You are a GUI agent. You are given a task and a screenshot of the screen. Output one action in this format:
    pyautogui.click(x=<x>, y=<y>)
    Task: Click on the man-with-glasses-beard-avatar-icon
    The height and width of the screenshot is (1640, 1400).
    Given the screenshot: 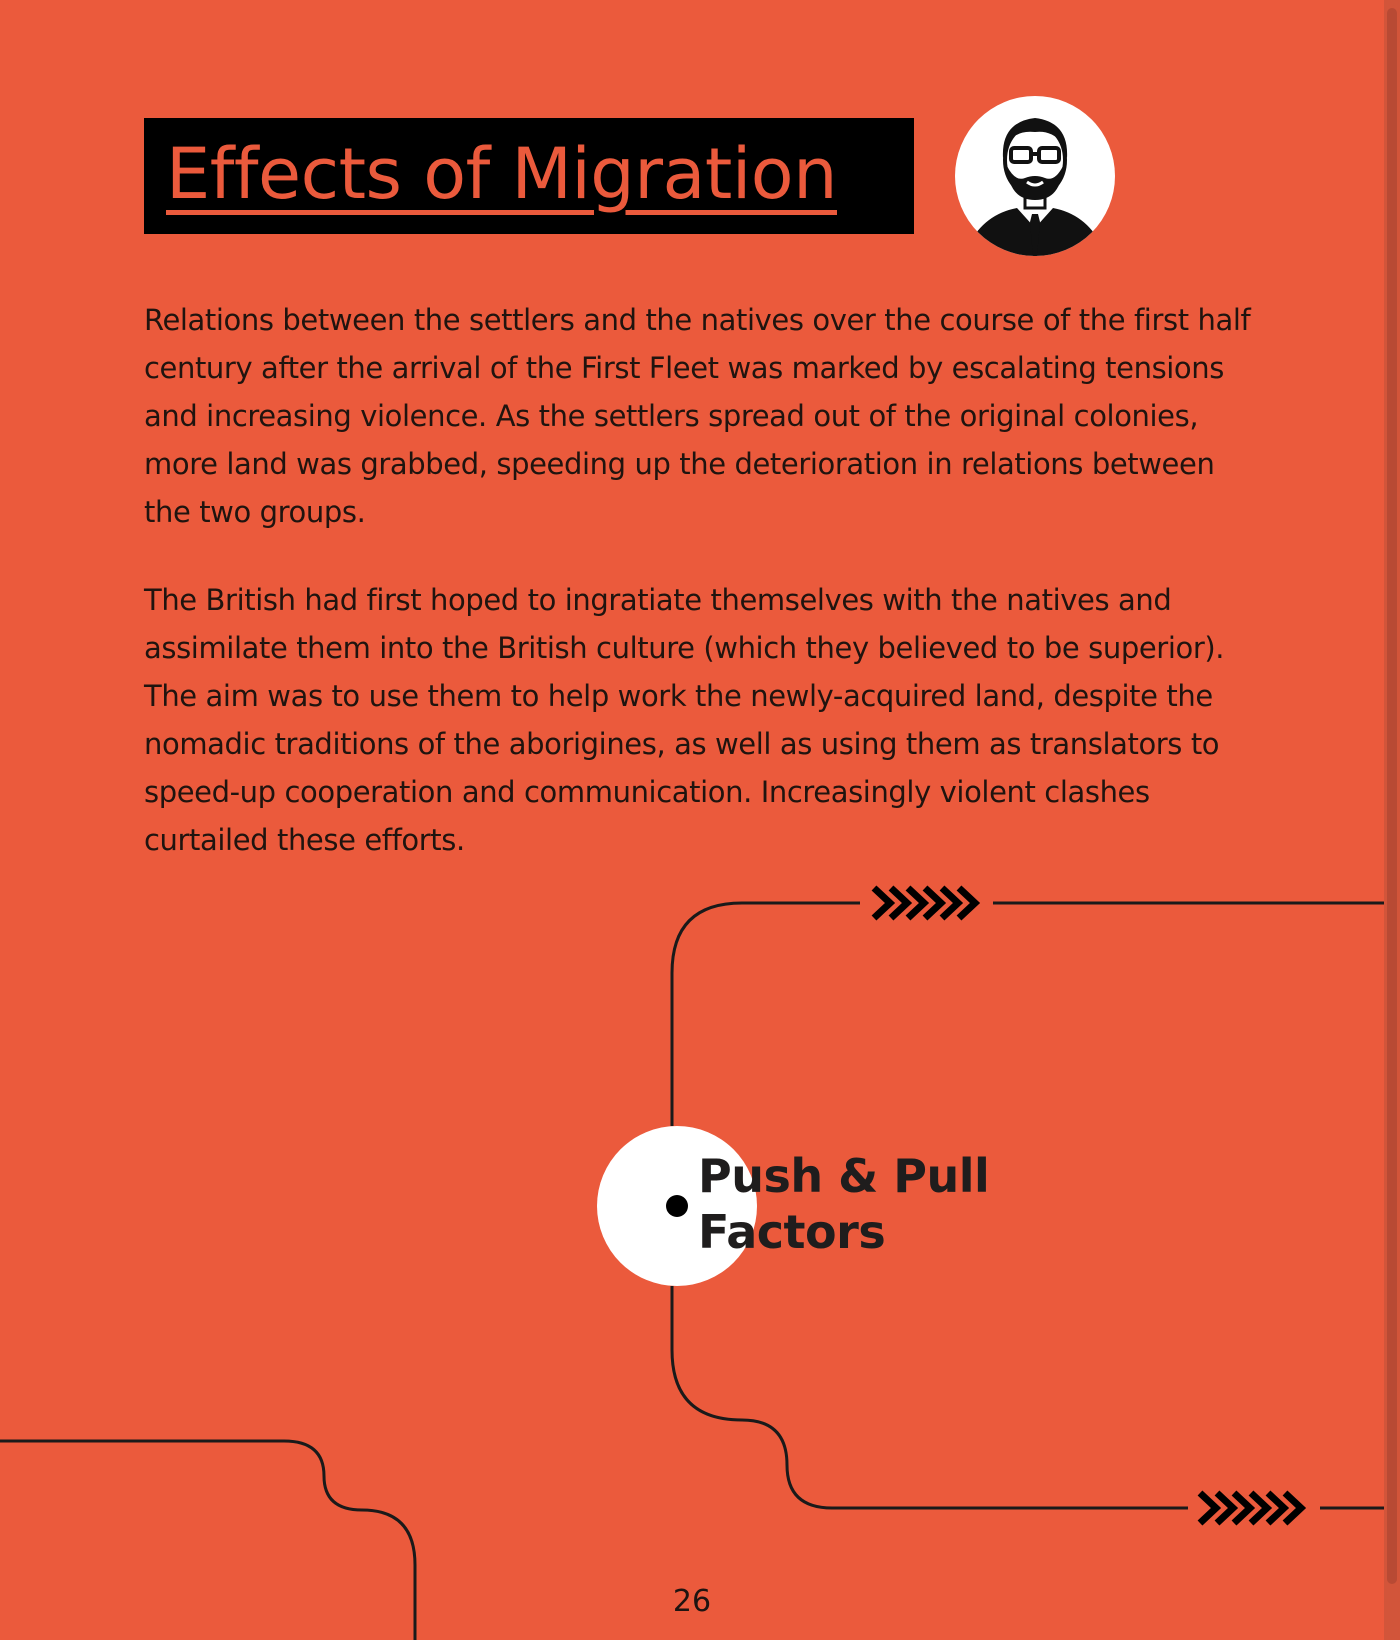 What is the action you would take?
    pyautogui.click(x=1035, y=187)
    